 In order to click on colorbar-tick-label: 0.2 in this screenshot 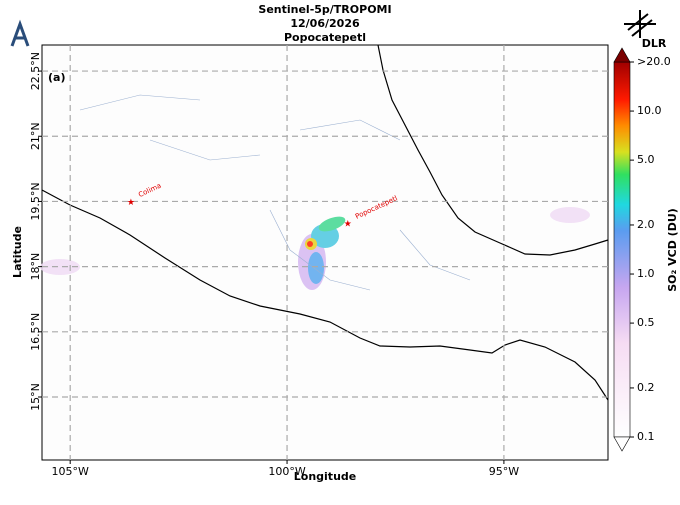, I will do `click(646, 387)`.